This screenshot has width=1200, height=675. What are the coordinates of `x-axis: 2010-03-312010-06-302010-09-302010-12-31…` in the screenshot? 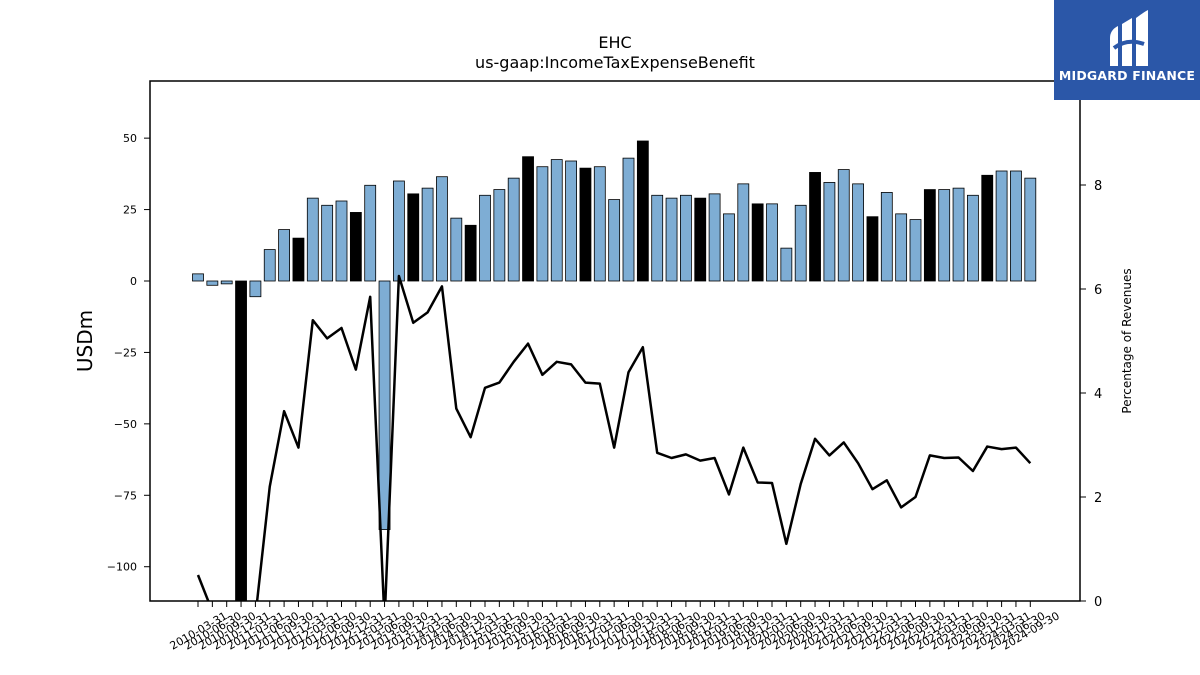 It's located at (615, 627).